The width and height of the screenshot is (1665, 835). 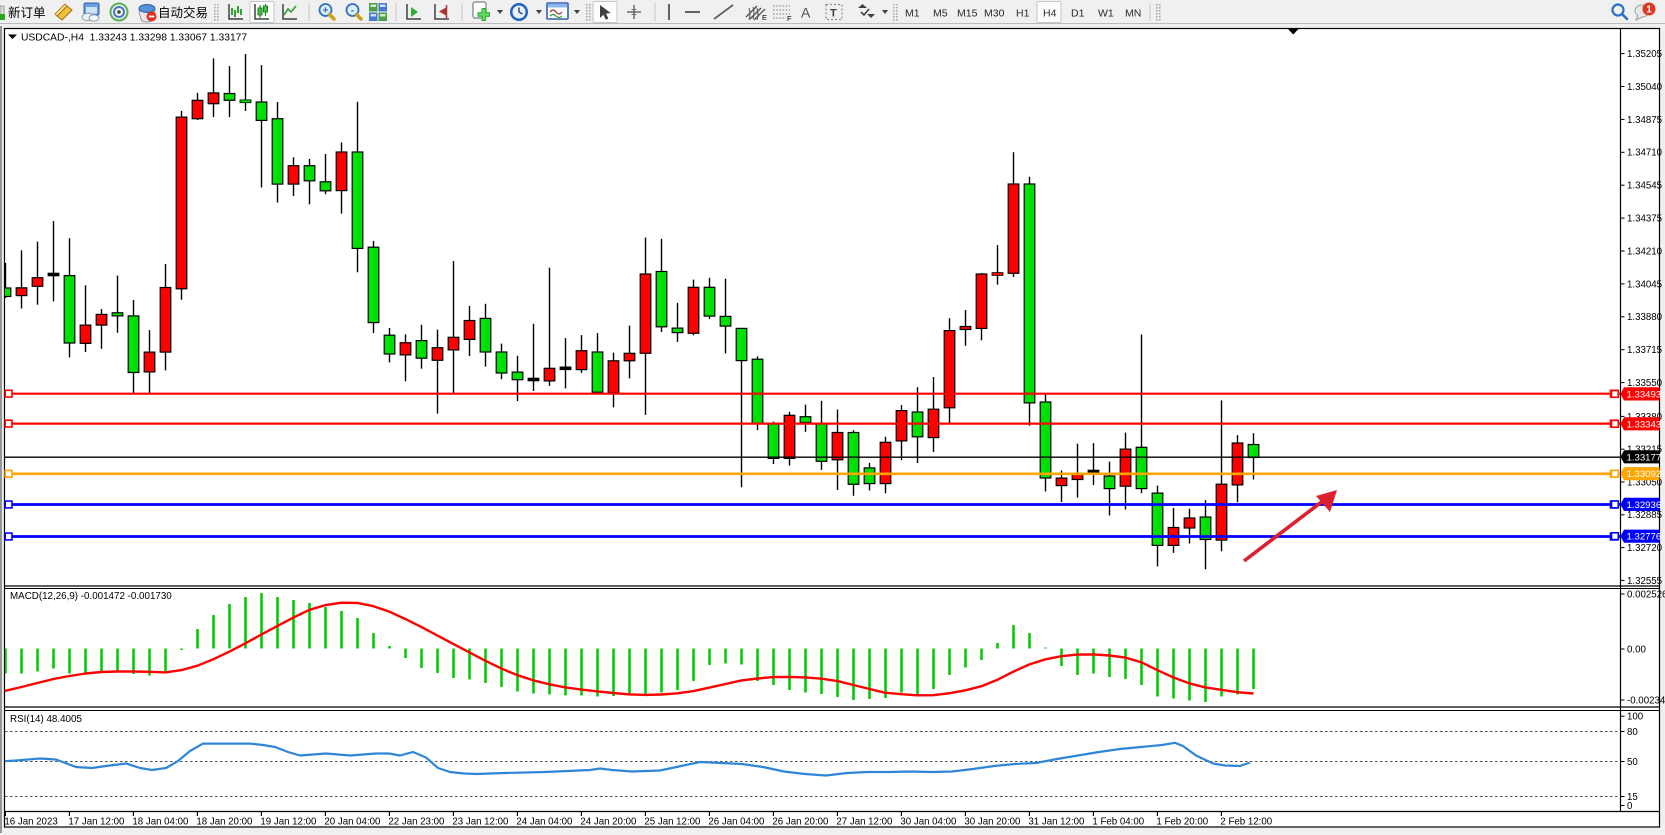 I want to click on svg-text: 100, so click(x=1635, y=717).